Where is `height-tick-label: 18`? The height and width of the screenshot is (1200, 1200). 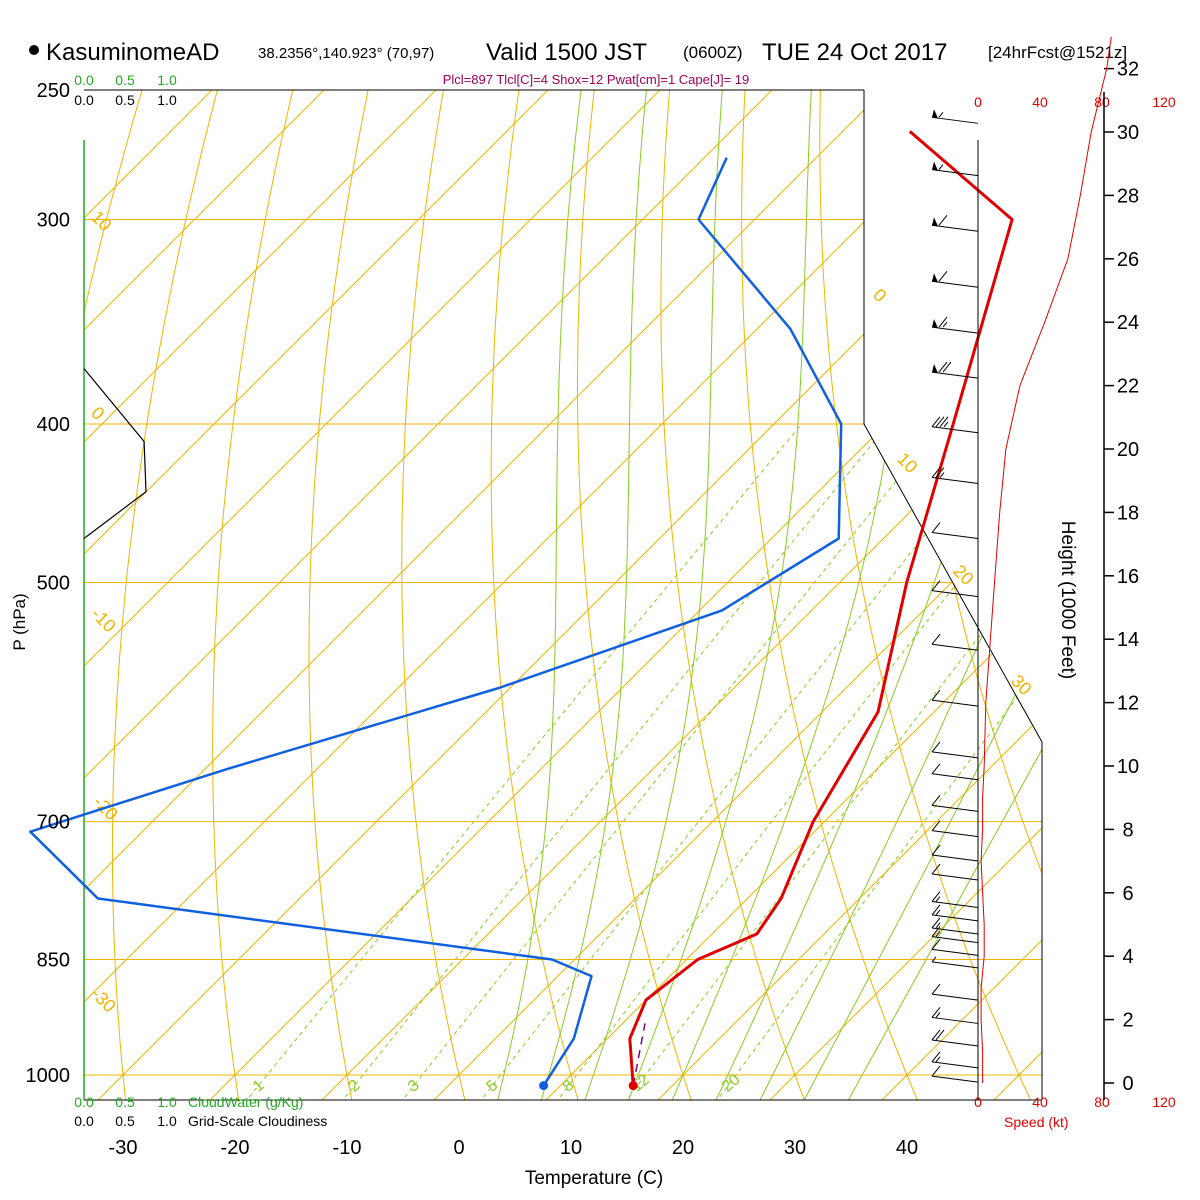 height-tick-label: 18 is located at coordinates (1128, 513).